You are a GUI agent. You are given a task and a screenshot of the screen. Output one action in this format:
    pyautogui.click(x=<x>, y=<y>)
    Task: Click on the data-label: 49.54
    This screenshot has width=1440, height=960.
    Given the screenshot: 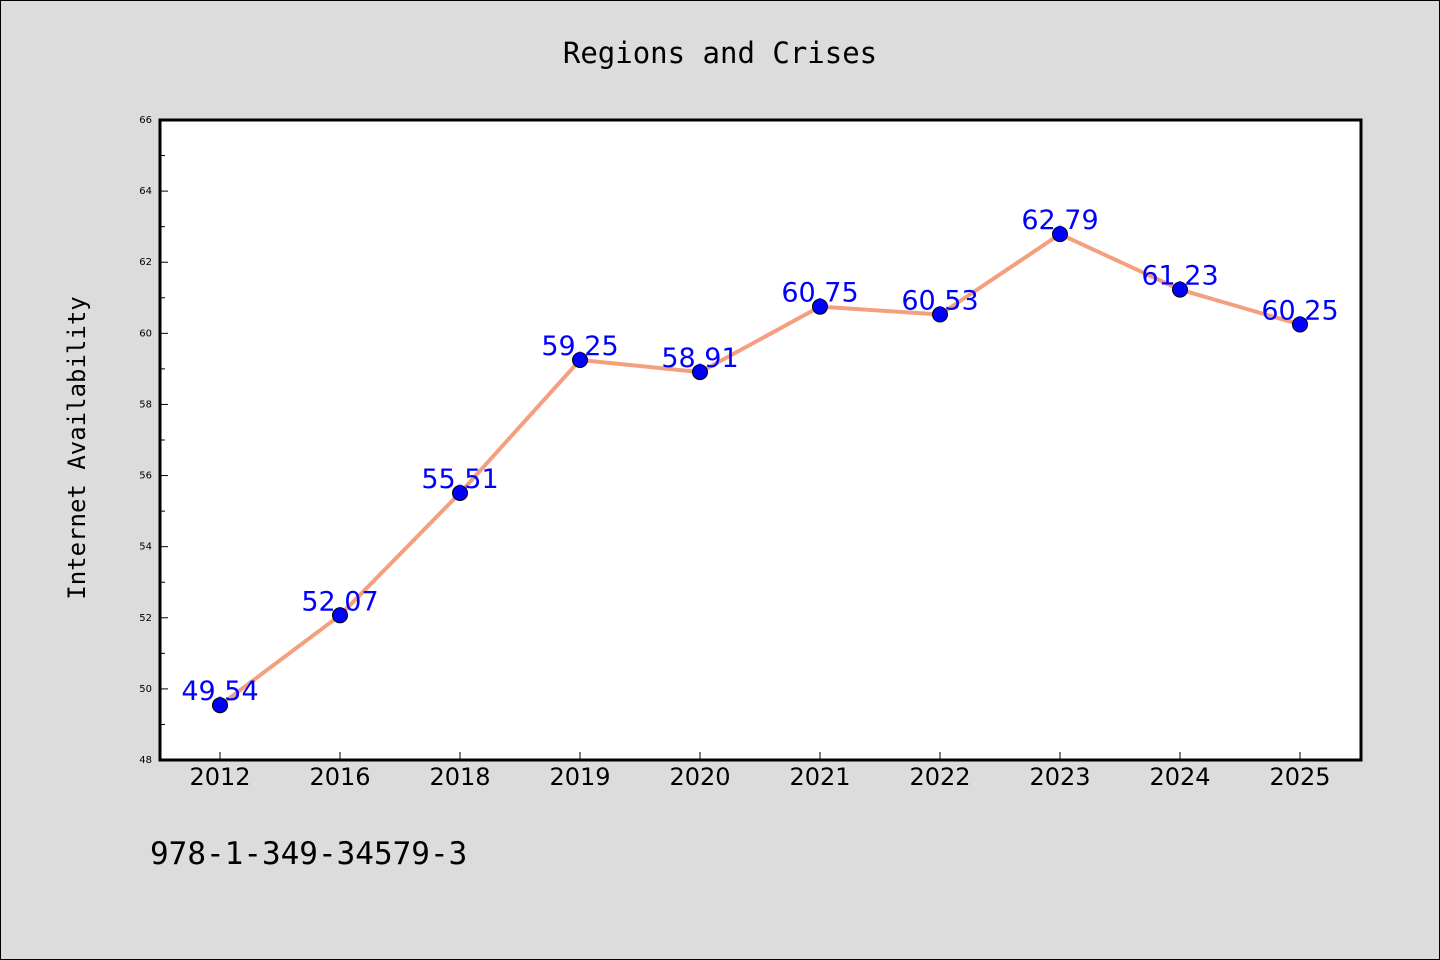 What is the action you would take?
    pyautogui.click(x=219, y=691)
    